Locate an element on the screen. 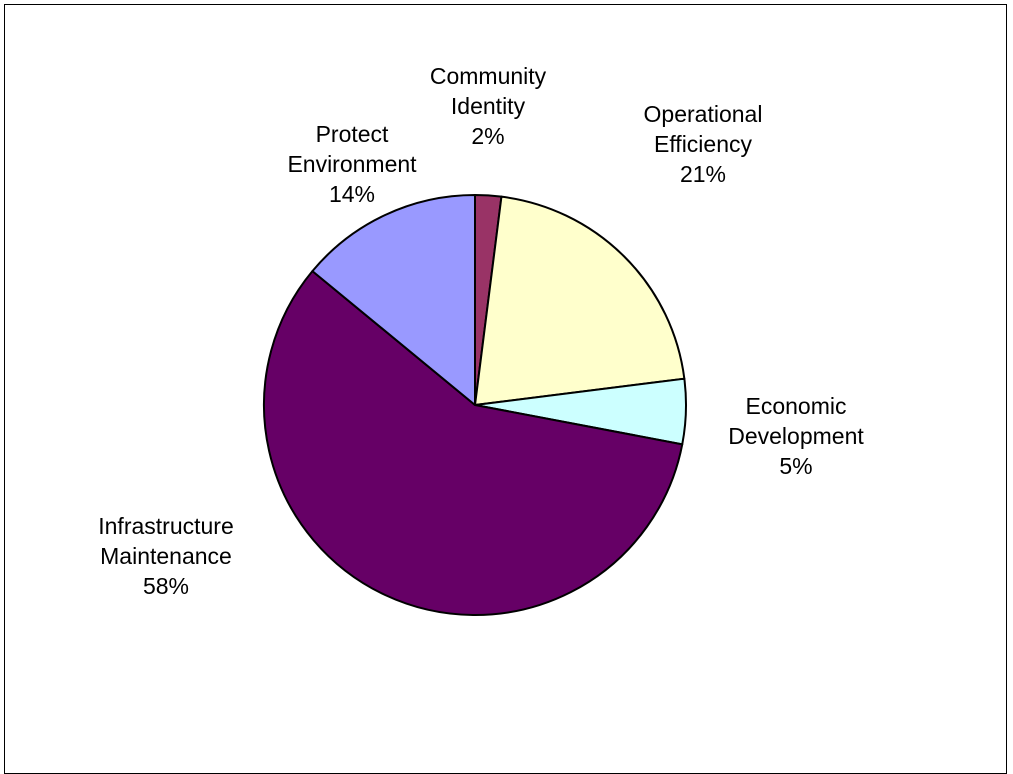 The width and height of the screenshot is (1013, 774). slice-name-line: Development is located at coordinates (796, 436).